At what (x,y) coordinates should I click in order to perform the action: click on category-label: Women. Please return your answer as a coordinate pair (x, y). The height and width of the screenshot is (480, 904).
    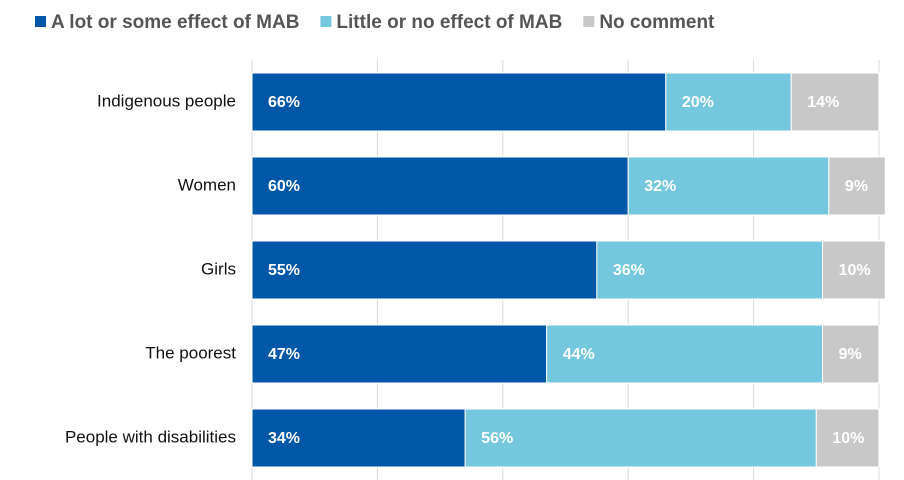
    Looking at the image, I should click on (207, 184).